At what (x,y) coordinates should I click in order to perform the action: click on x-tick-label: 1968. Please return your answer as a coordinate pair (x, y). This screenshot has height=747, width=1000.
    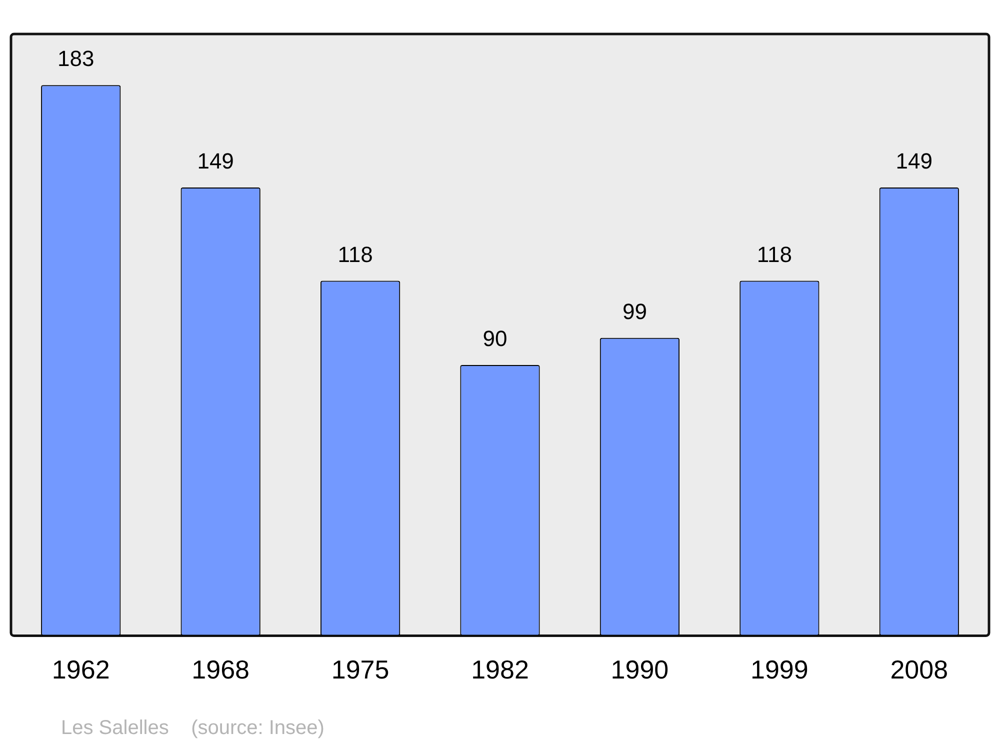
    Looking at the image, I should click on (221, 669).